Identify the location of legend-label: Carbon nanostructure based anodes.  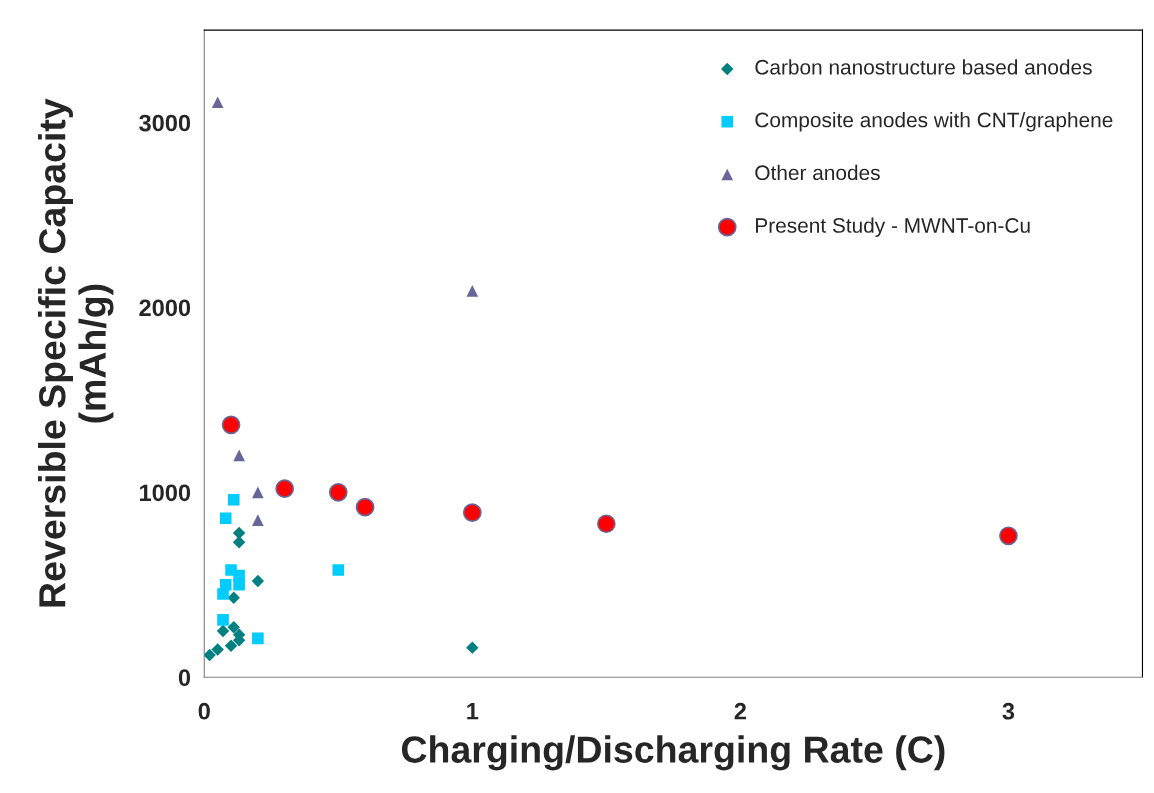
(923, 67).